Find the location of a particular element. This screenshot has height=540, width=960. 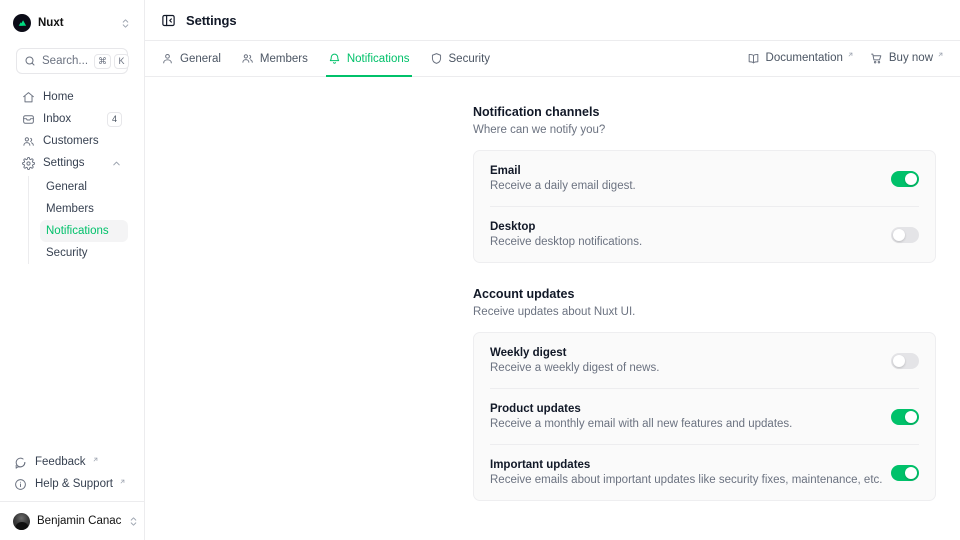

sidebar-item-settings: Settings is located at coordinates (72, 163).